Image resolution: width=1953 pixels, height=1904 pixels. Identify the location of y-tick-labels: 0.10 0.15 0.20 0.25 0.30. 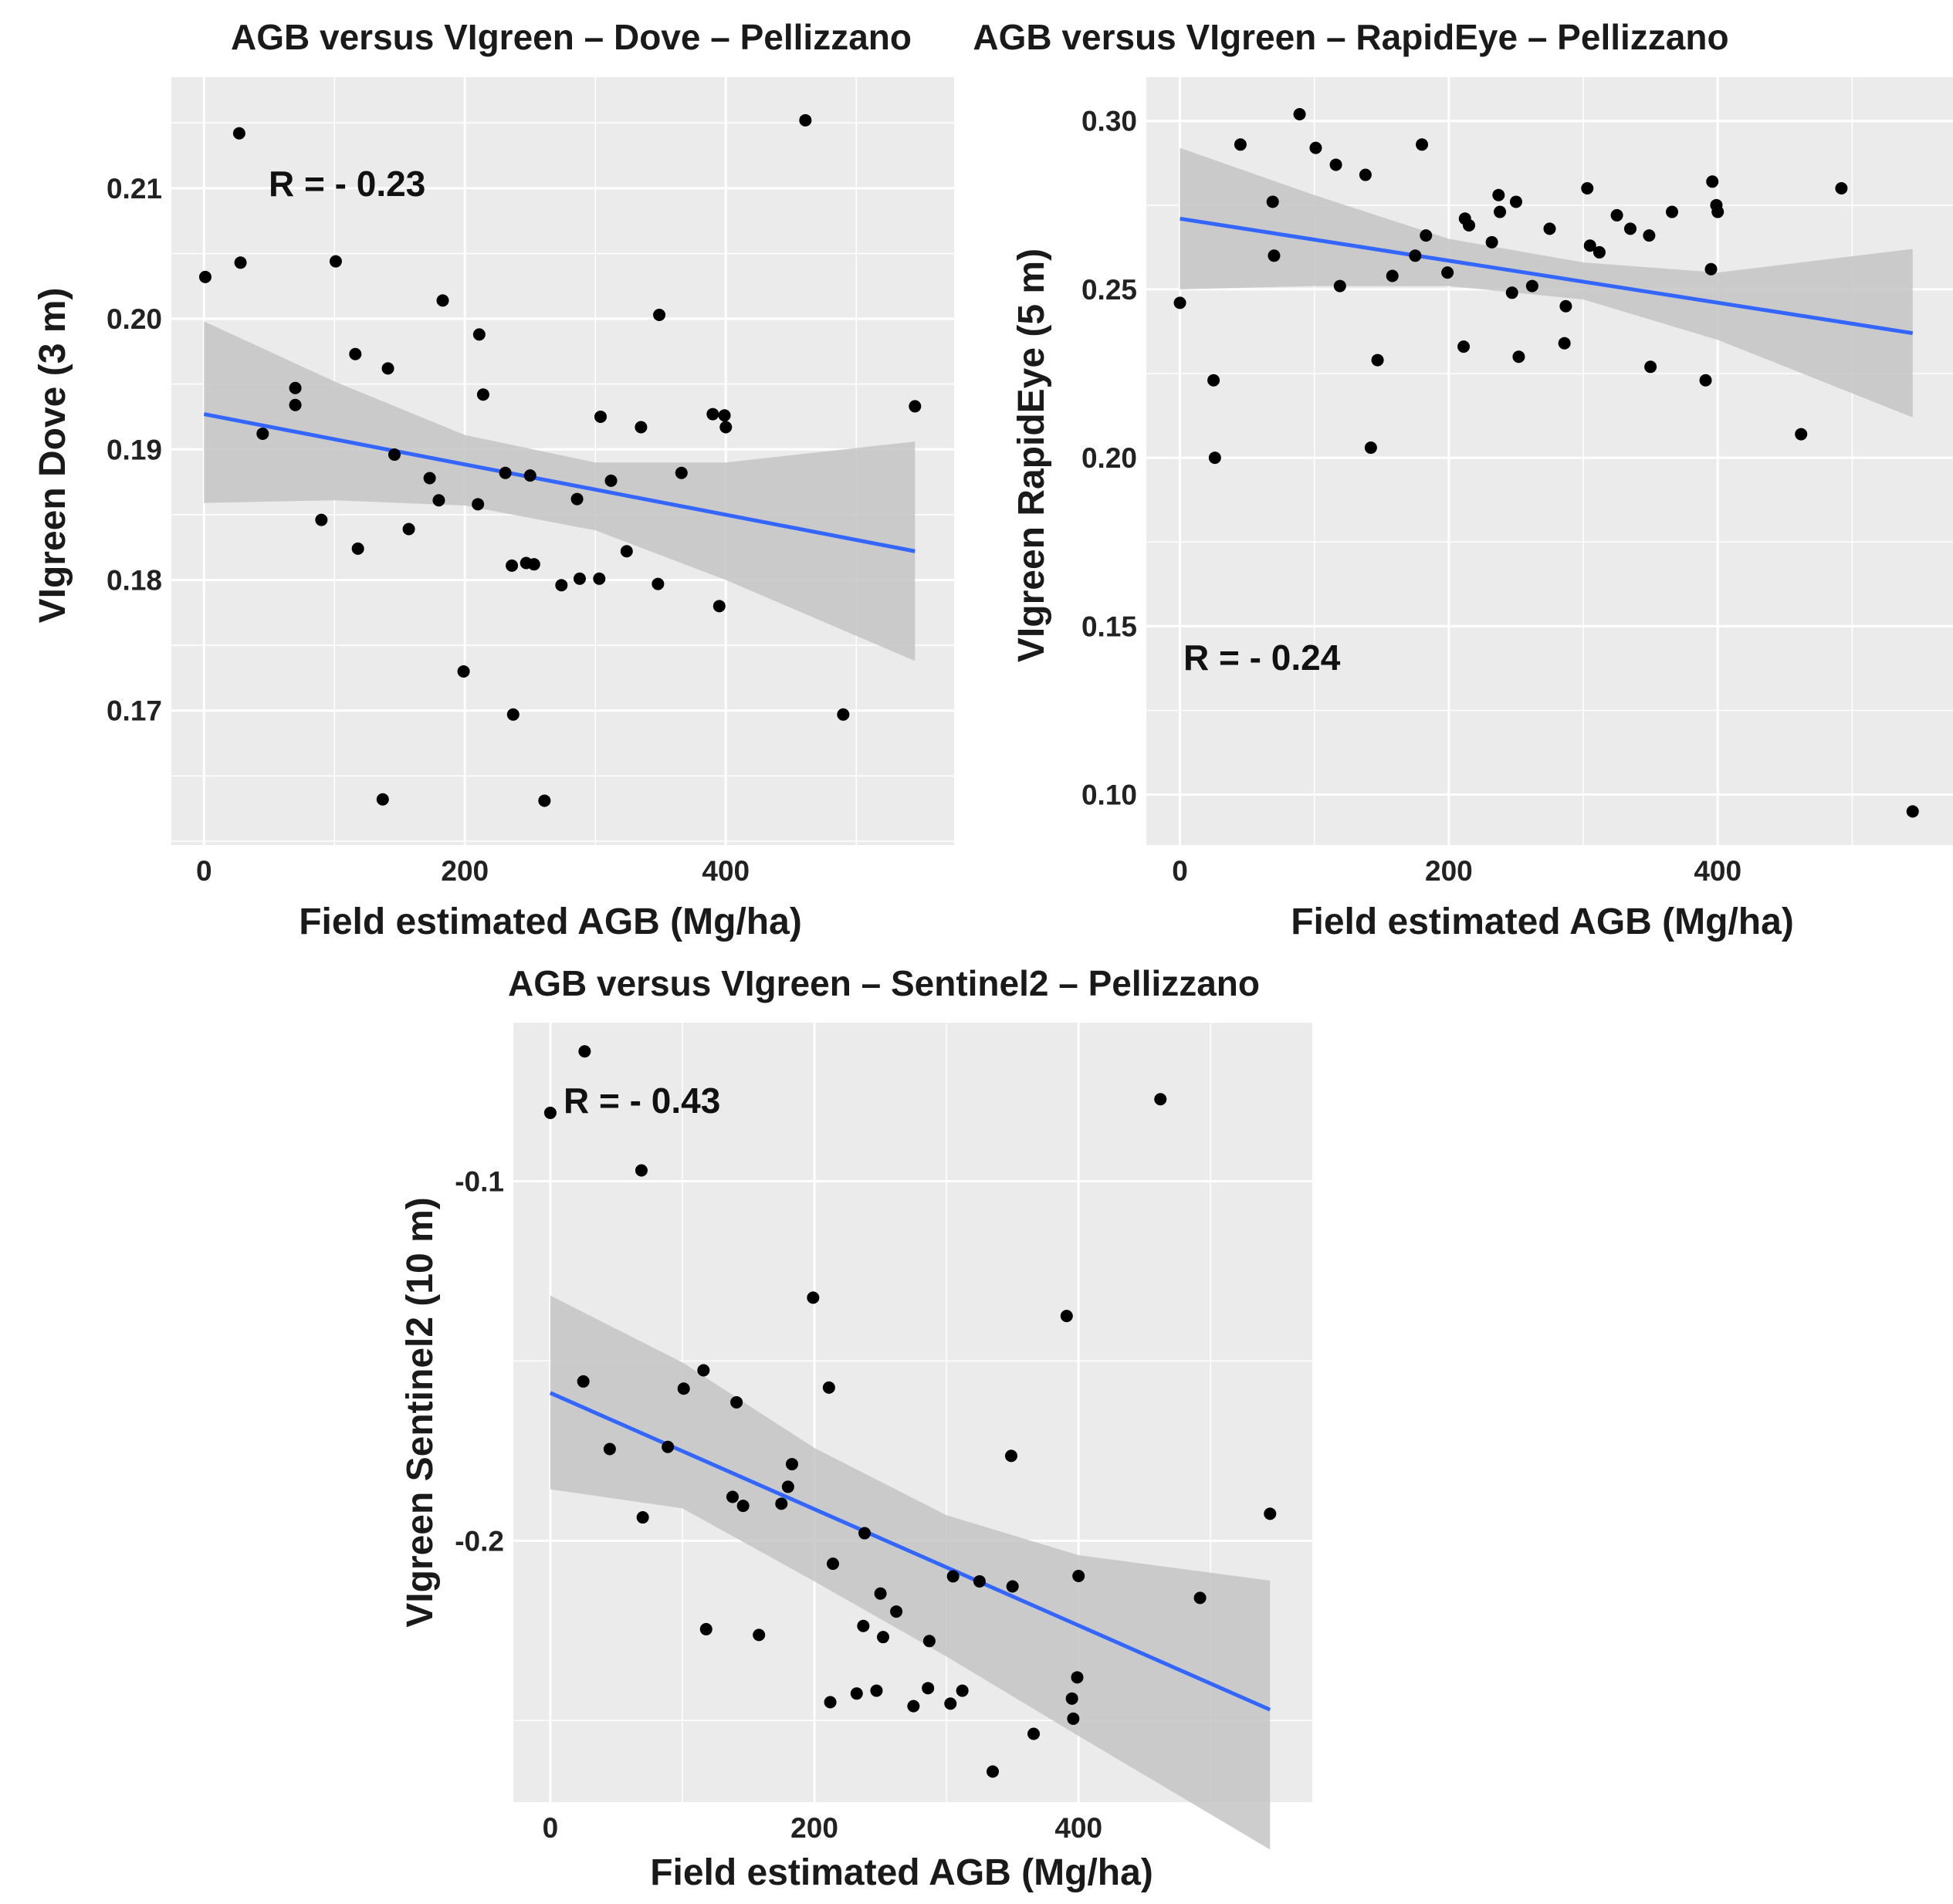
(1109, 459).